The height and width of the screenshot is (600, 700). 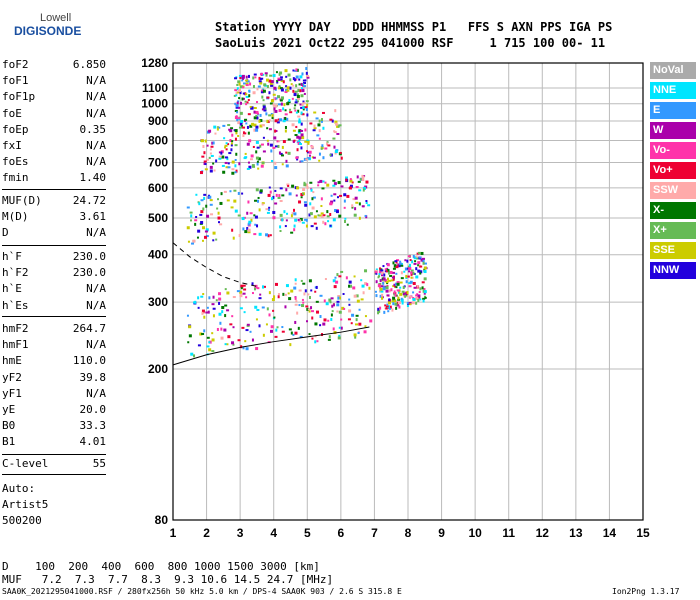 What do you see at coordinates (15, 328) in the screenshot?
I see `param-name: hmF2` at bounding box center [15, 328].